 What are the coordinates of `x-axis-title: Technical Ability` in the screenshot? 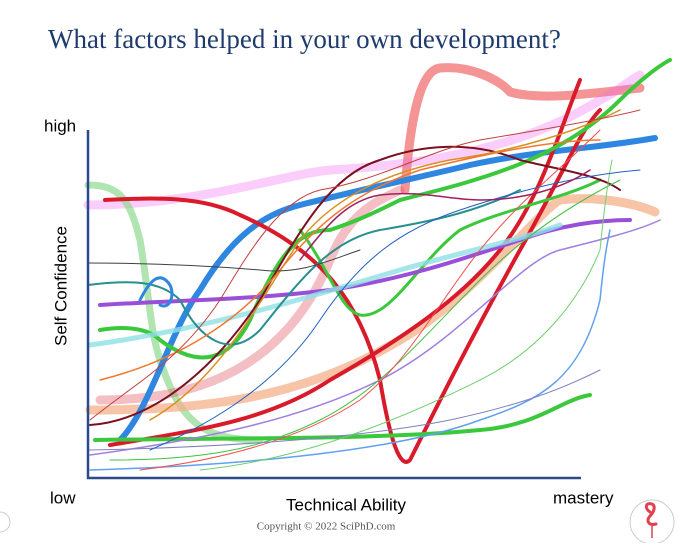 It's located at (346, 504).